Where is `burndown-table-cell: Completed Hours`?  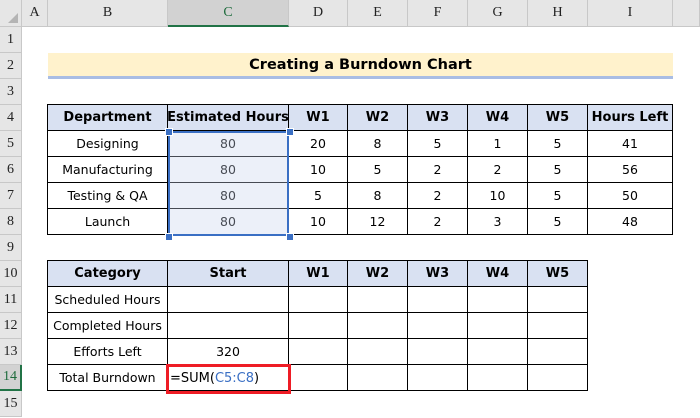 burndown-table-cell: Completed Hours is located at coordinates (107, 325).